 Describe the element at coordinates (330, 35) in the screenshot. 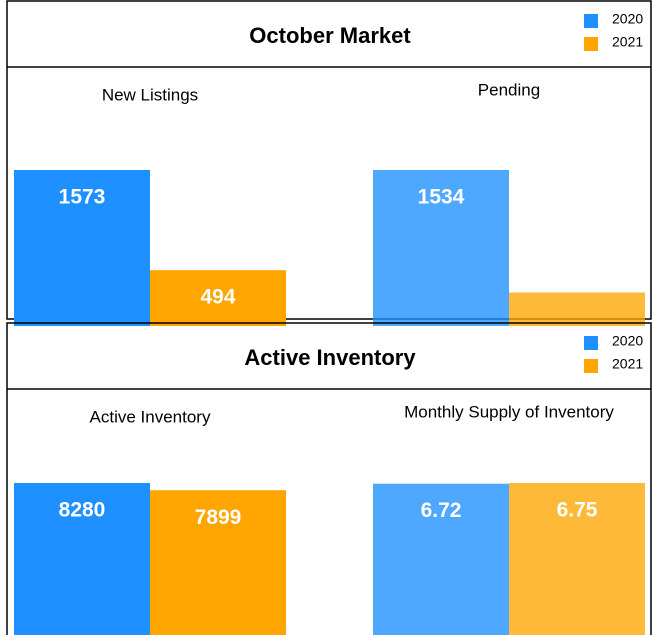

I see `panel-title: October Market` at that location.